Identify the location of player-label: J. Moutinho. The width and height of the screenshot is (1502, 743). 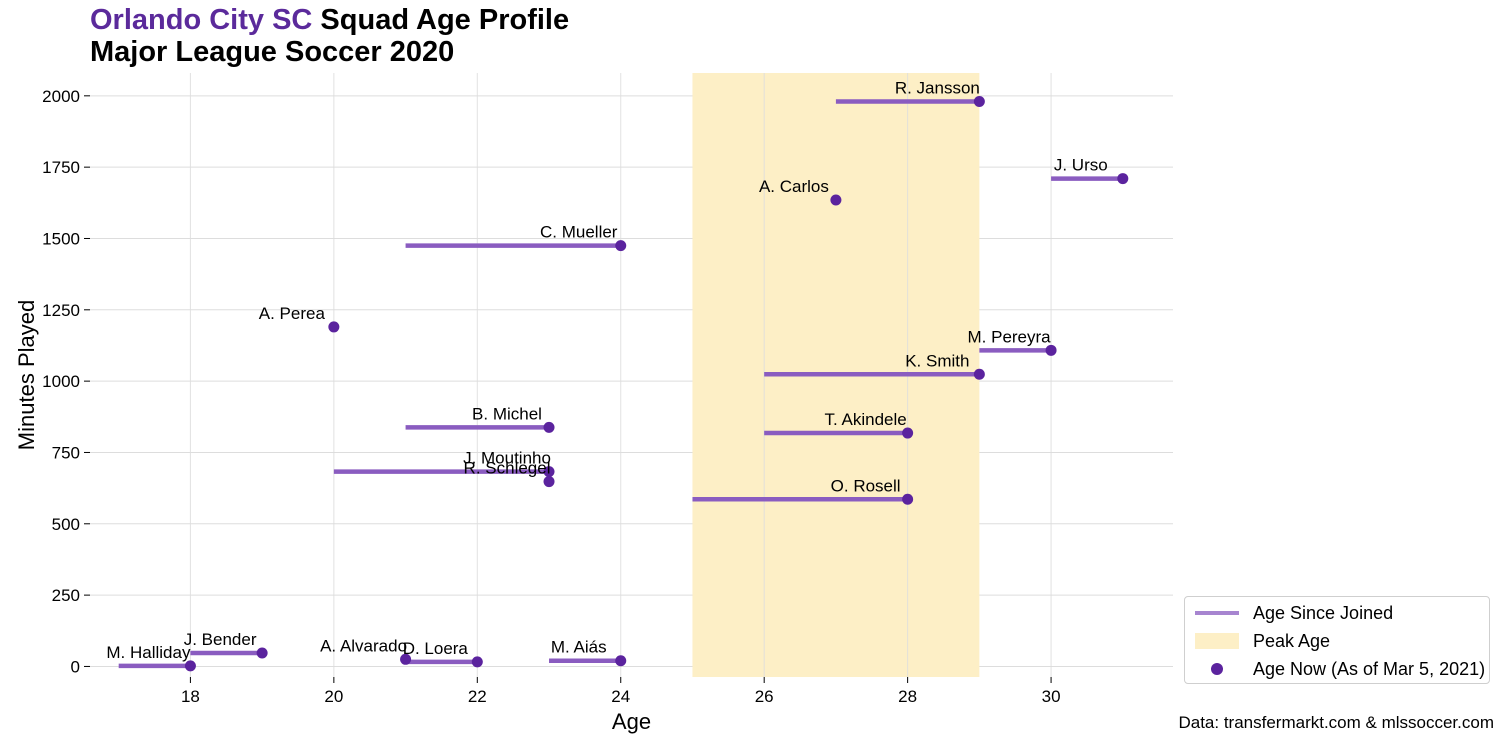
(507, 458).